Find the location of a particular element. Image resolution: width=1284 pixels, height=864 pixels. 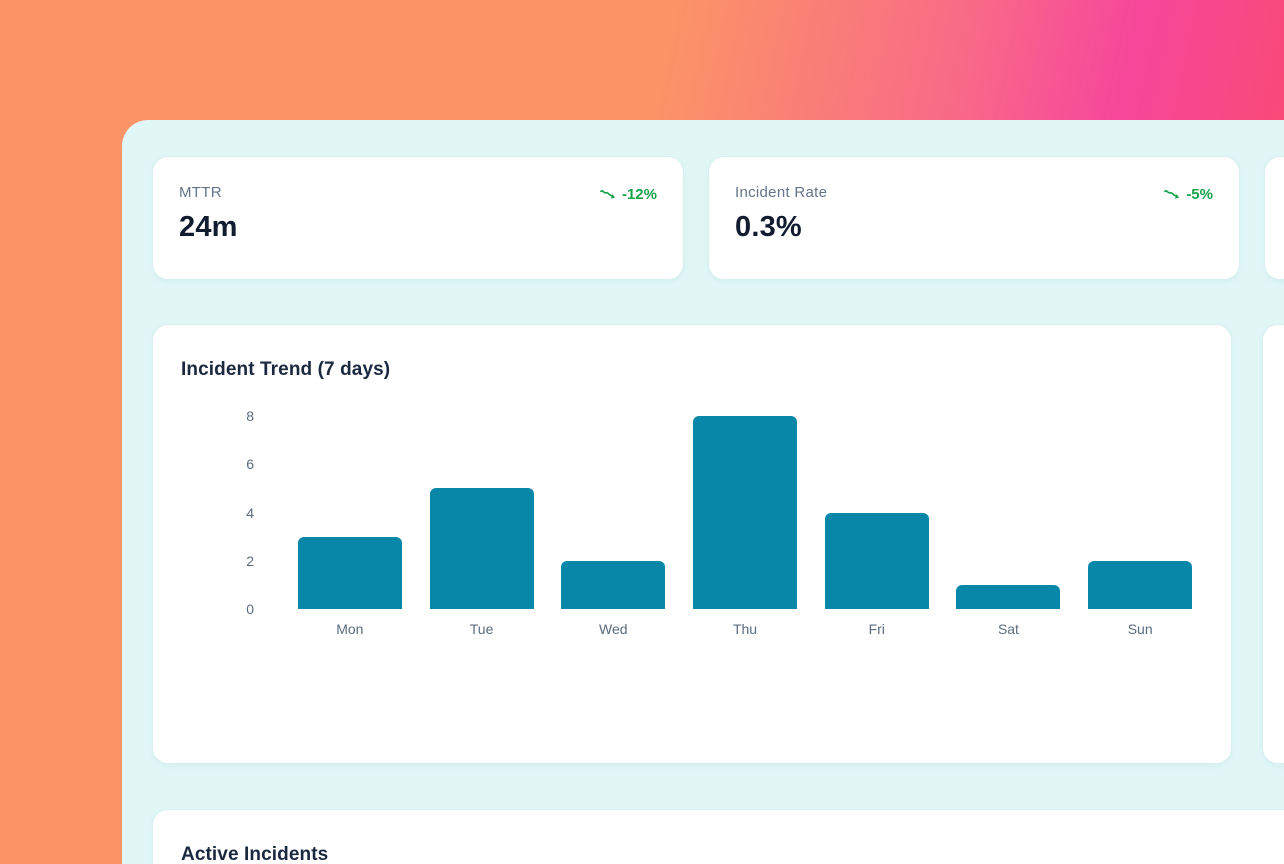

x-axis-label: Wed is located at coordinates (613, 629).